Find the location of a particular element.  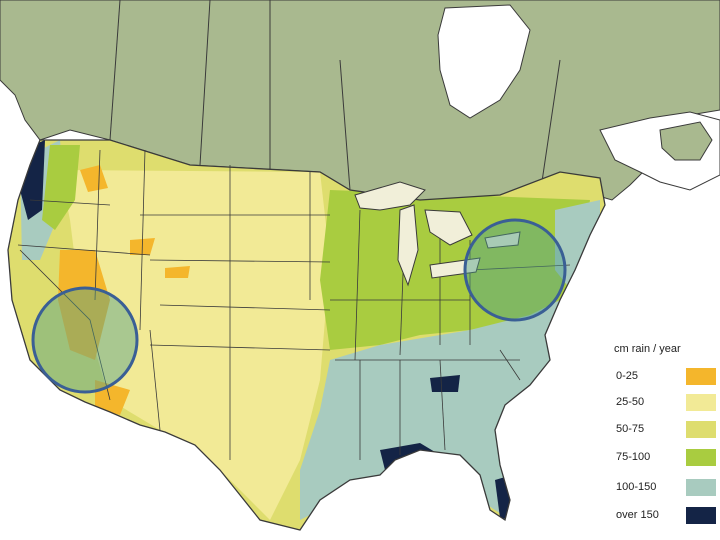

legend-label: 50-75 is located at coordinates (630, 429).